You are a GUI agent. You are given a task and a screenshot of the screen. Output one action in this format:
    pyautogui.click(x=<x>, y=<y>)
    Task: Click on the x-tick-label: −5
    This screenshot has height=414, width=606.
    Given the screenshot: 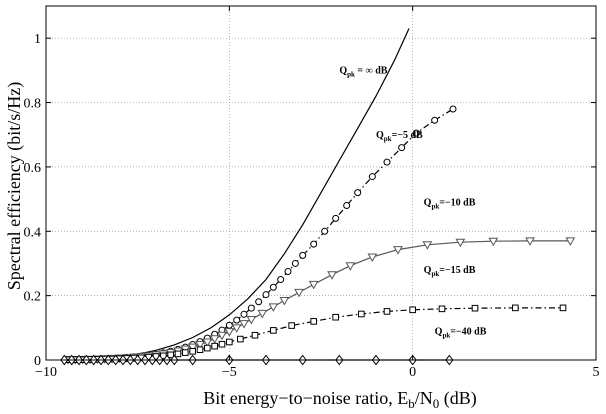 What is the action you would take?
    pyautogui.click(x=229, y=372)
    